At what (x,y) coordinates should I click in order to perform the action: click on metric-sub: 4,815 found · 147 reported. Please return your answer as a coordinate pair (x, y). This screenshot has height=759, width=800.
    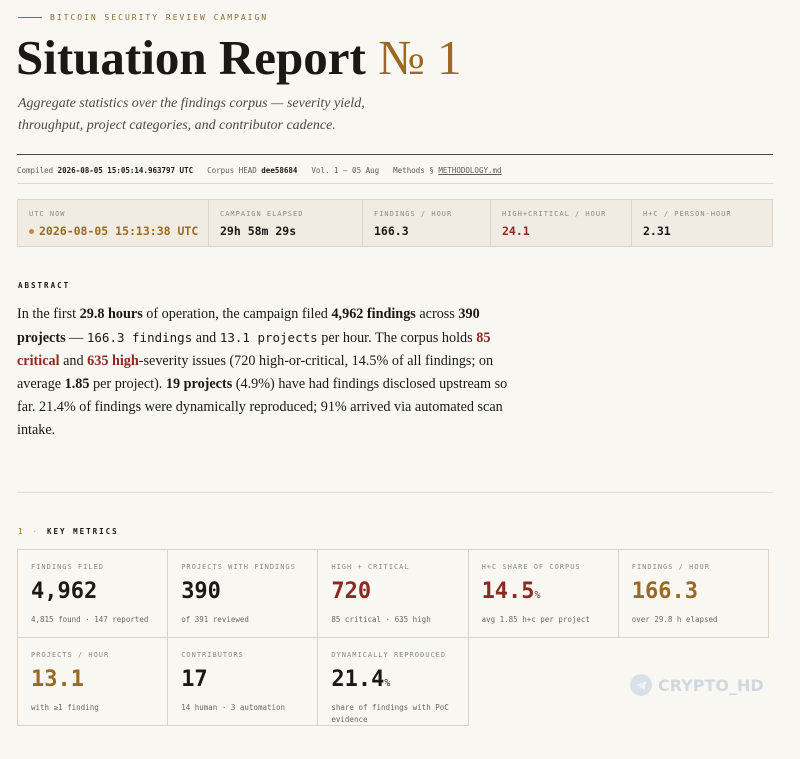
    Looking at the image, I should click on (90, 619).